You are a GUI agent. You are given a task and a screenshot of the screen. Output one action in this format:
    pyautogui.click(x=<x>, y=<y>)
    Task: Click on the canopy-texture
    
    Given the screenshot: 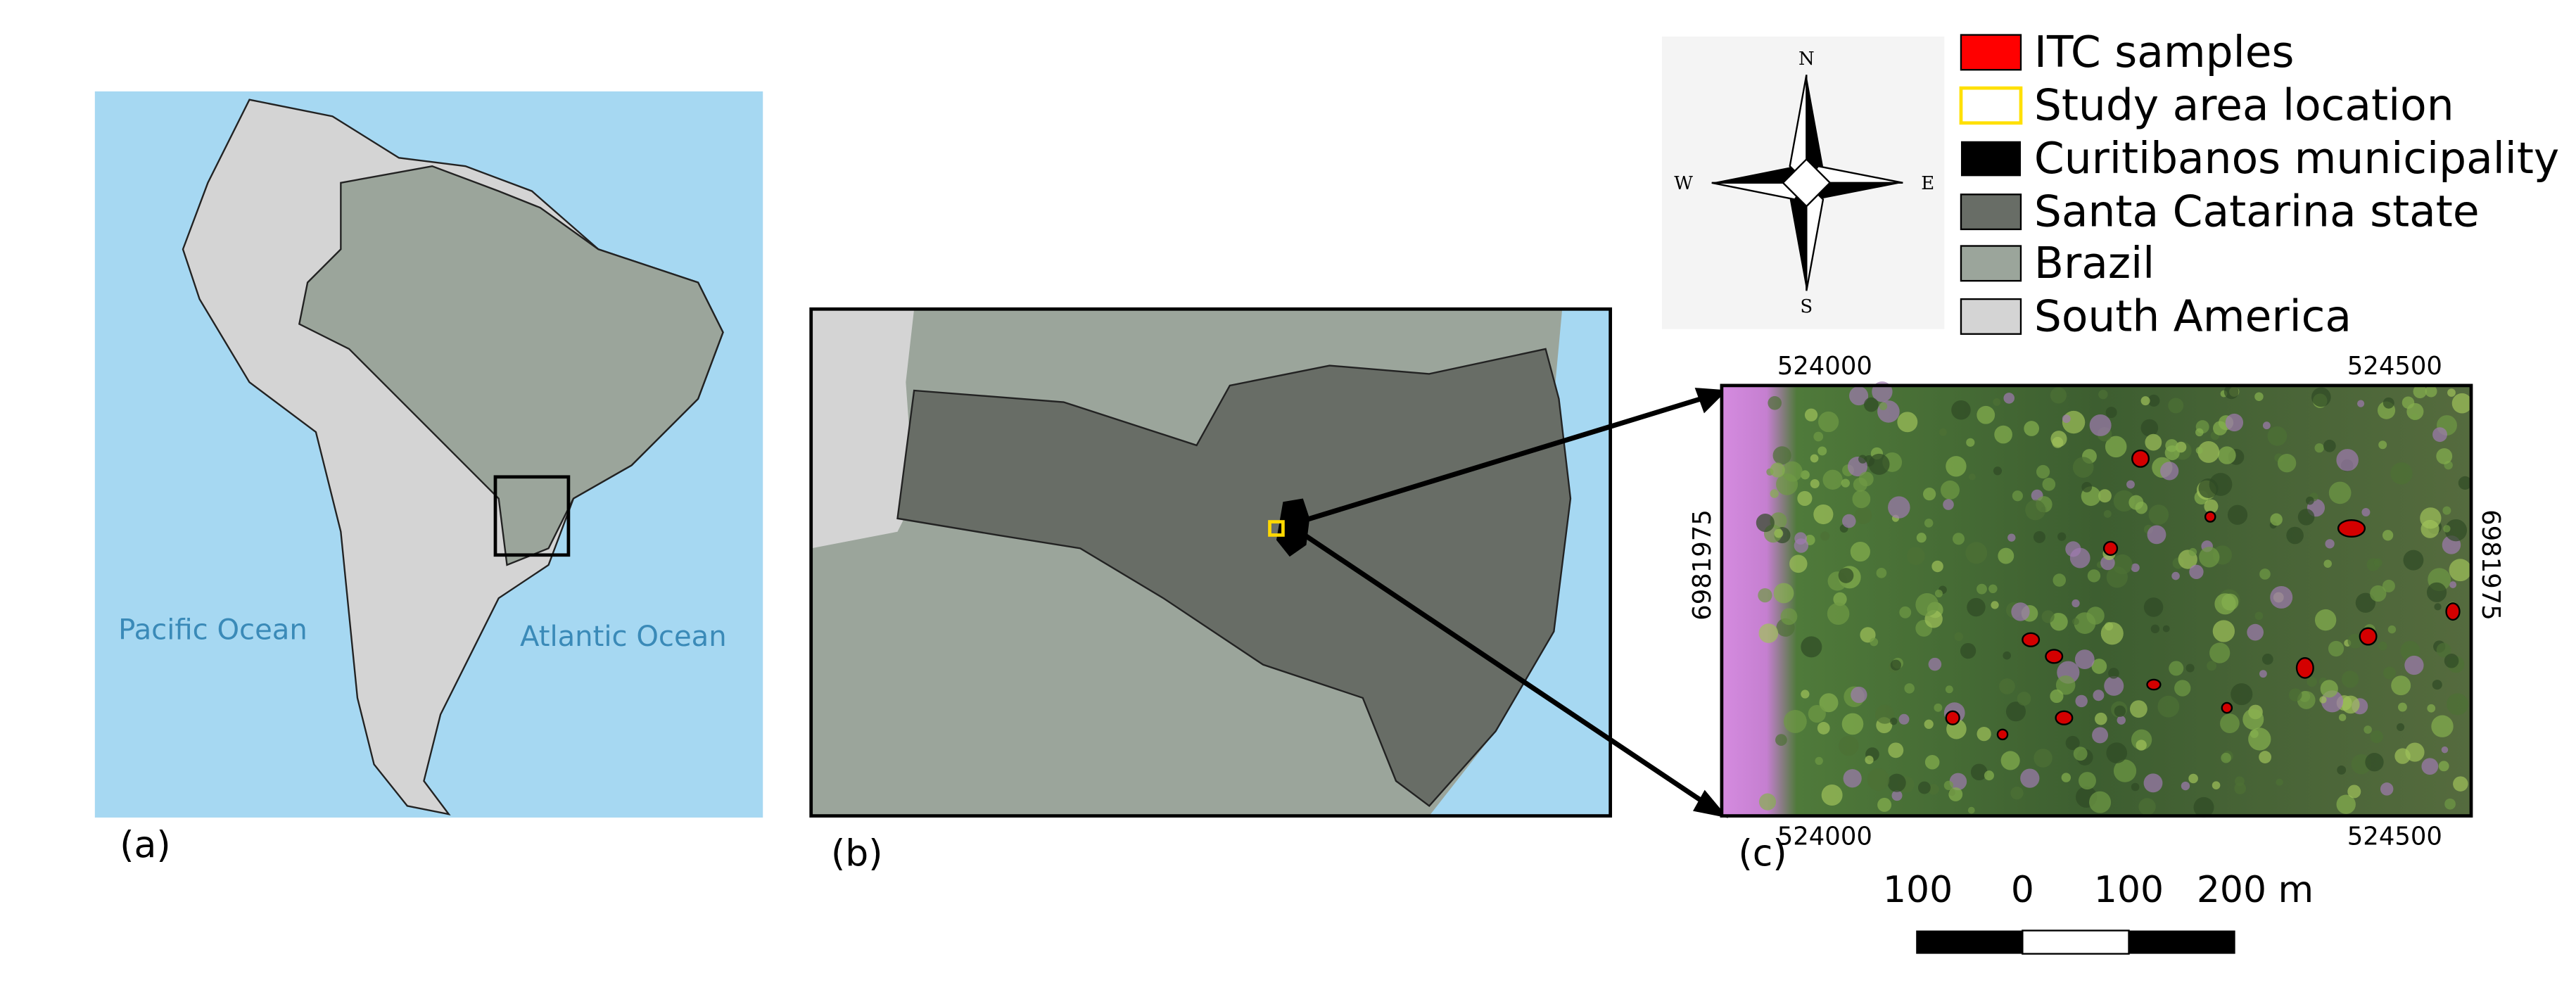 What is the action you would take?
    pyautogui.click(x=2114, y=599)
    